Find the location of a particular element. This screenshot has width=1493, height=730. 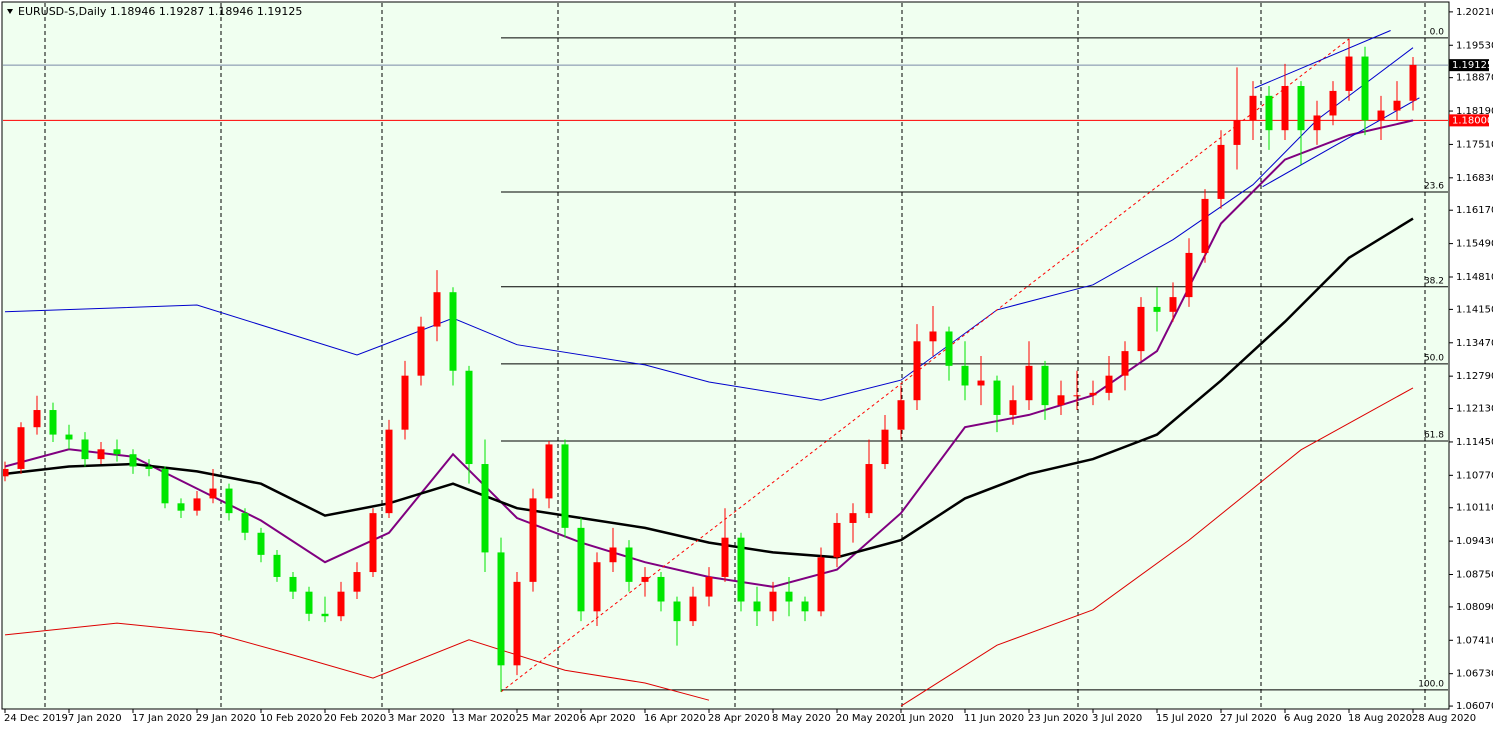

y-tick-label: 1.14150 is located at coordinates (1474, 309).